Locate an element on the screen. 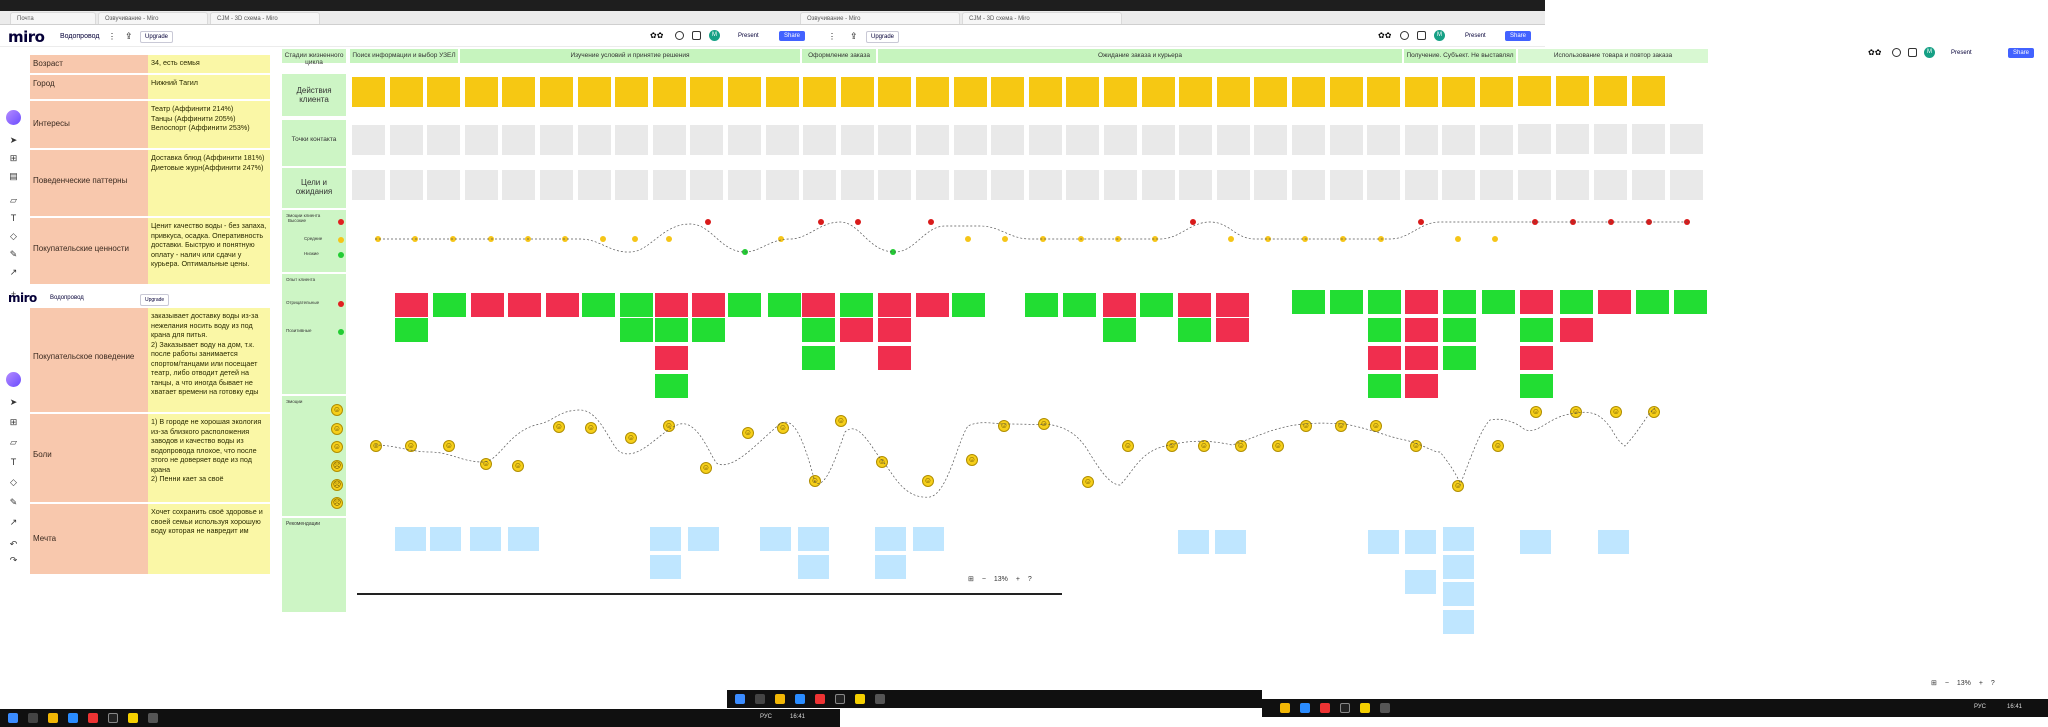 The image size is (2048, 727). miro-app-icon is located at coordinates (860, 699).